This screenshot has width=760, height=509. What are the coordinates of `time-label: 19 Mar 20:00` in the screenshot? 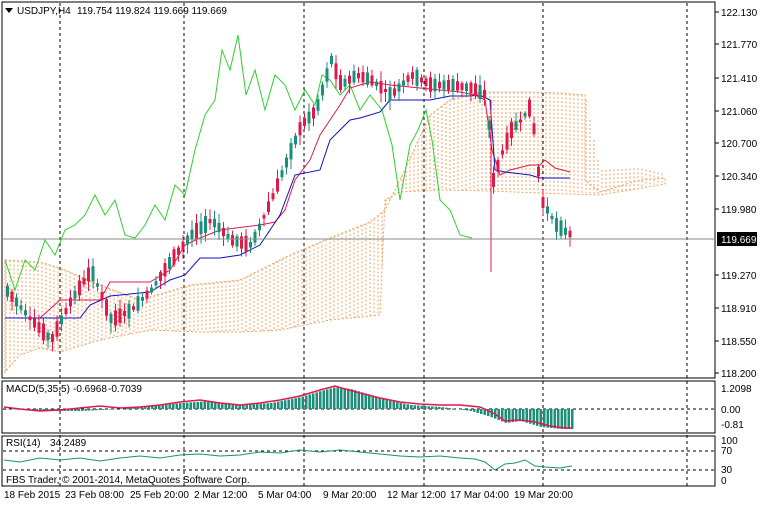 It's located at (543, 495).